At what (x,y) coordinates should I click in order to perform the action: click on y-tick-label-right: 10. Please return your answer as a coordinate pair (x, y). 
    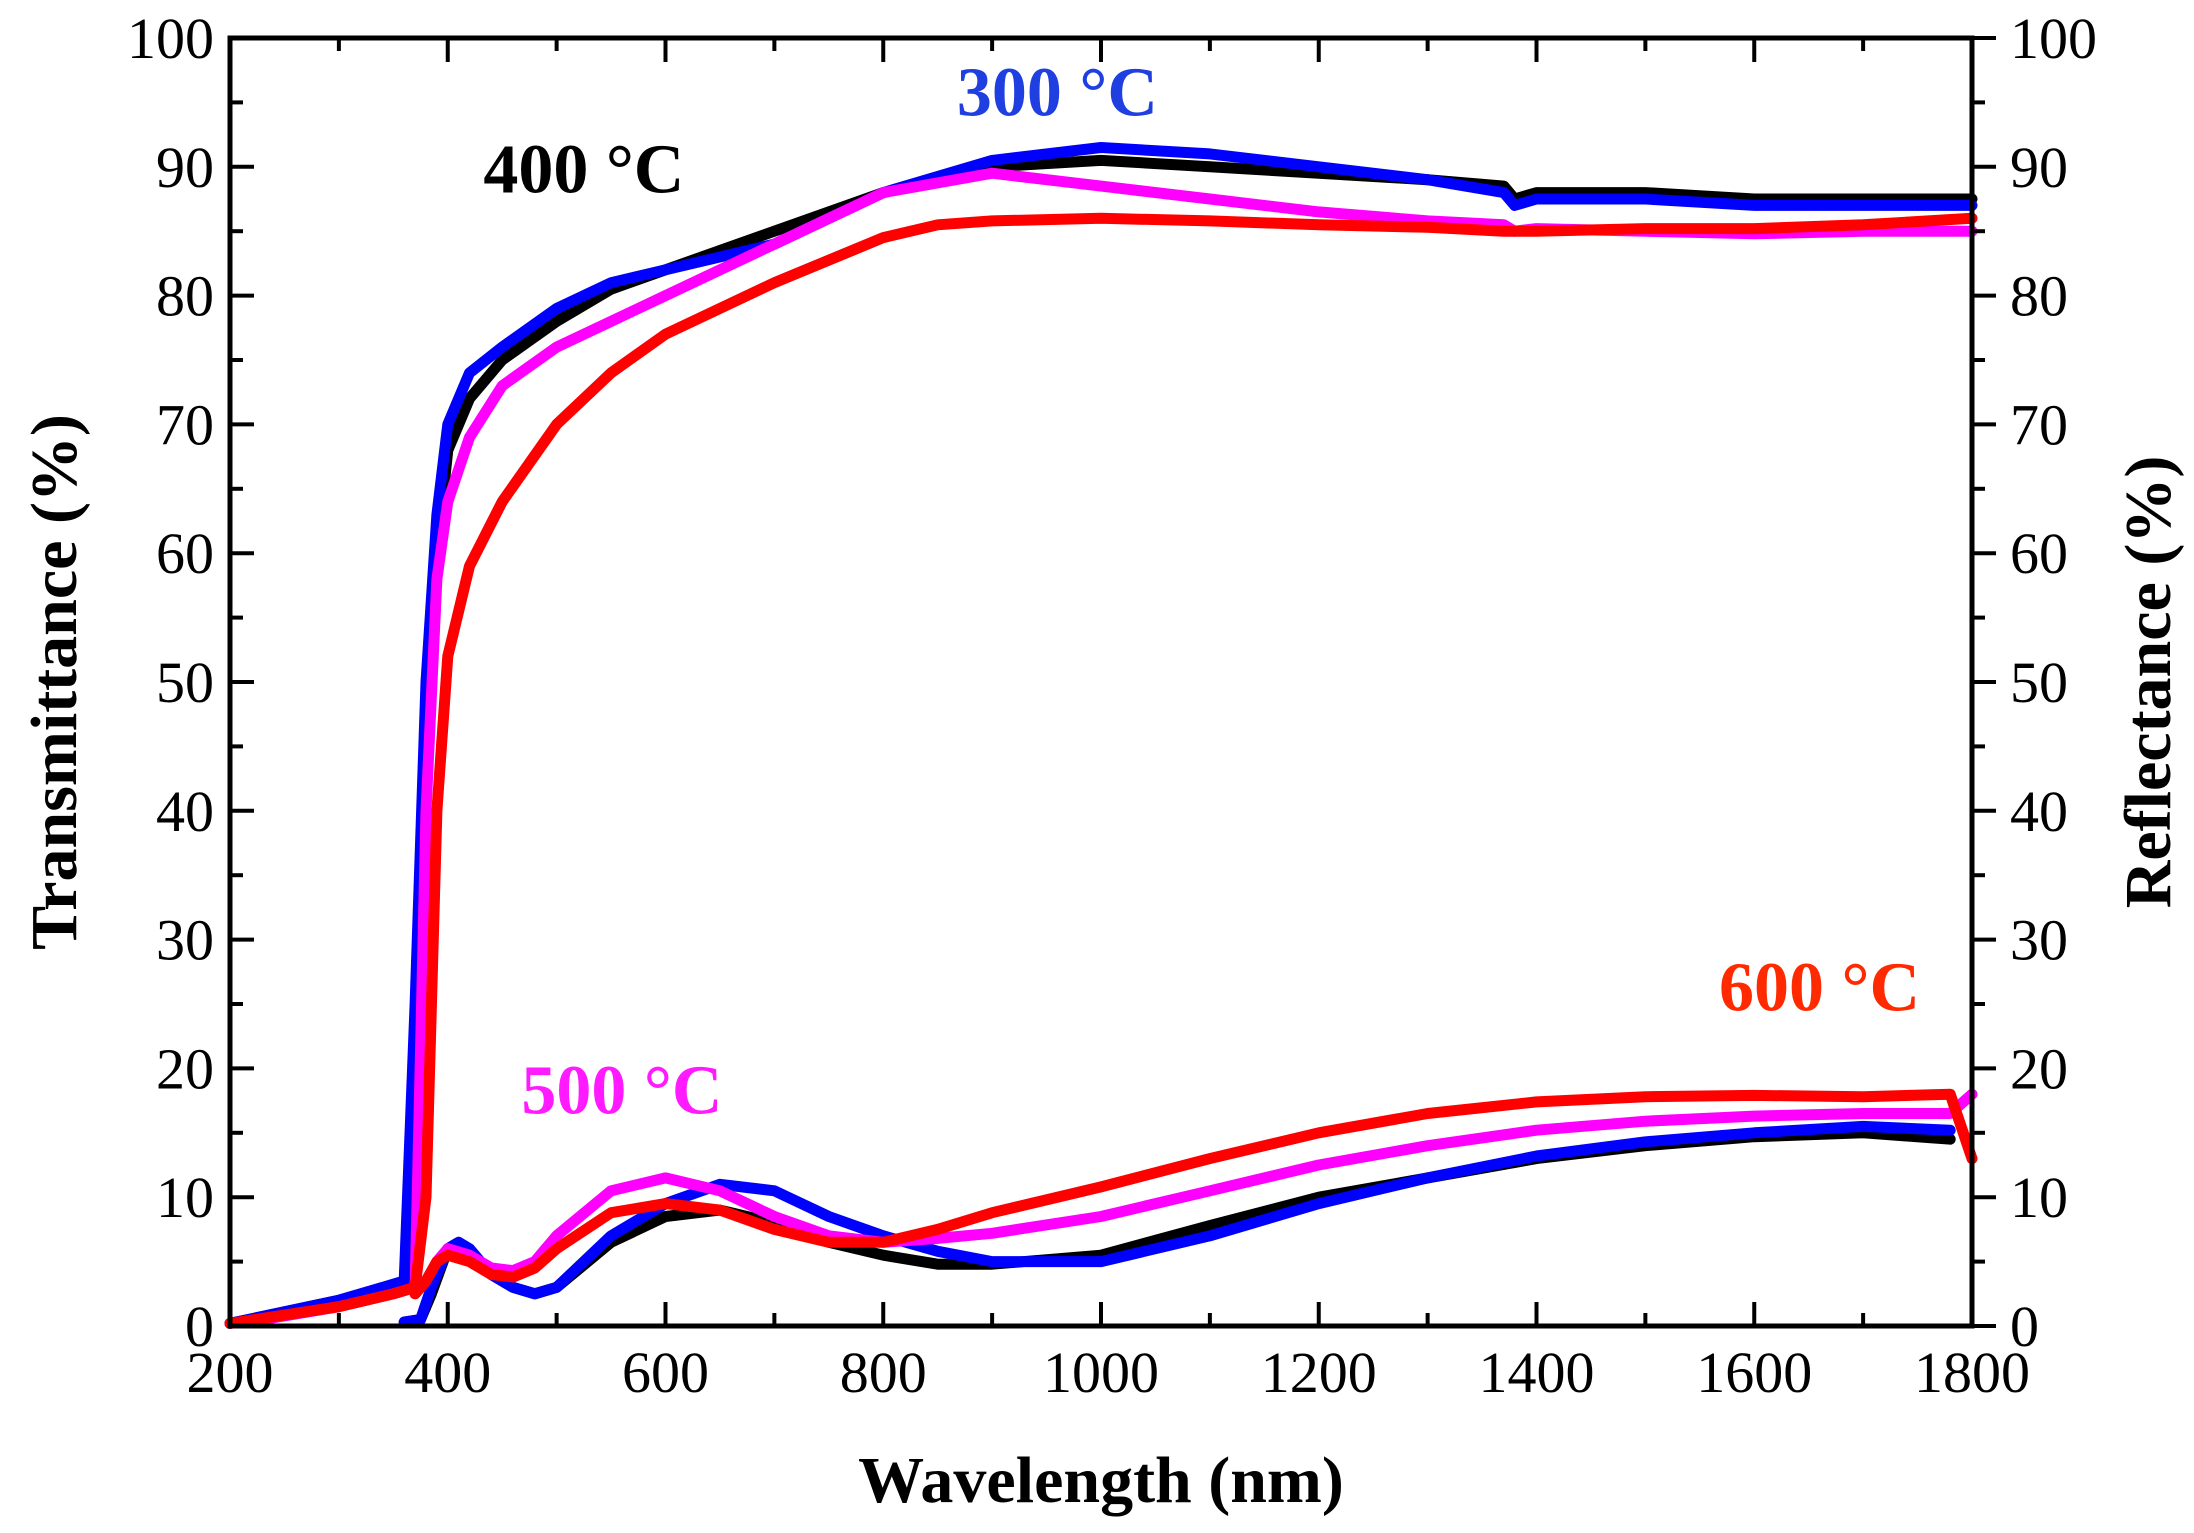
    Looking at the image, I should click on (2039, 1197).